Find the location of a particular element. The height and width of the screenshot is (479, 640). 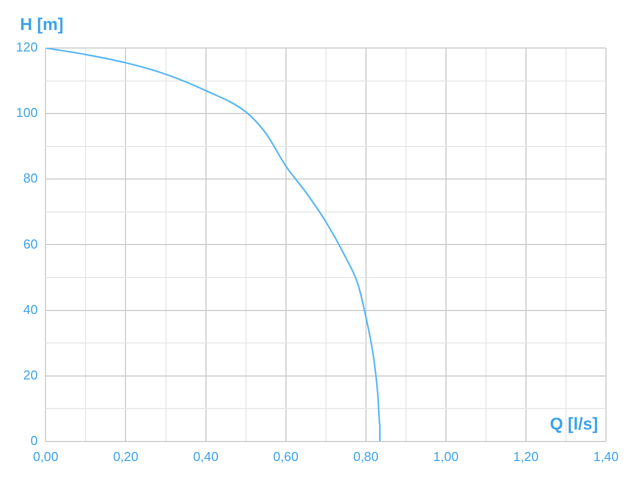

y-tick-label: 0 is located at coordinates (34, 440).